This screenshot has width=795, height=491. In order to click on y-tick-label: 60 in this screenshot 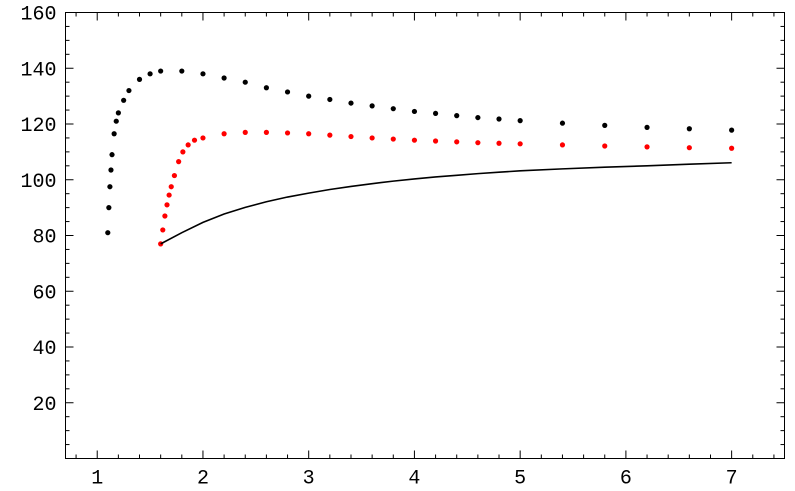, I will do `click(44, 293)`.